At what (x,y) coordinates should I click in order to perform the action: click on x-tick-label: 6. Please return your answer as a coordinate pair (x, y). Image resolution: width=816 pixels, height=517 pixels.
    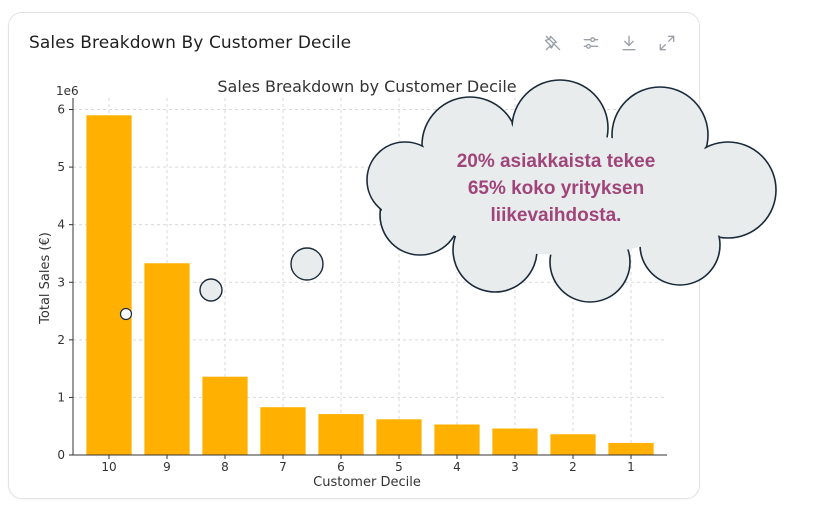
    Looking at the image, I should click on (341, 467).